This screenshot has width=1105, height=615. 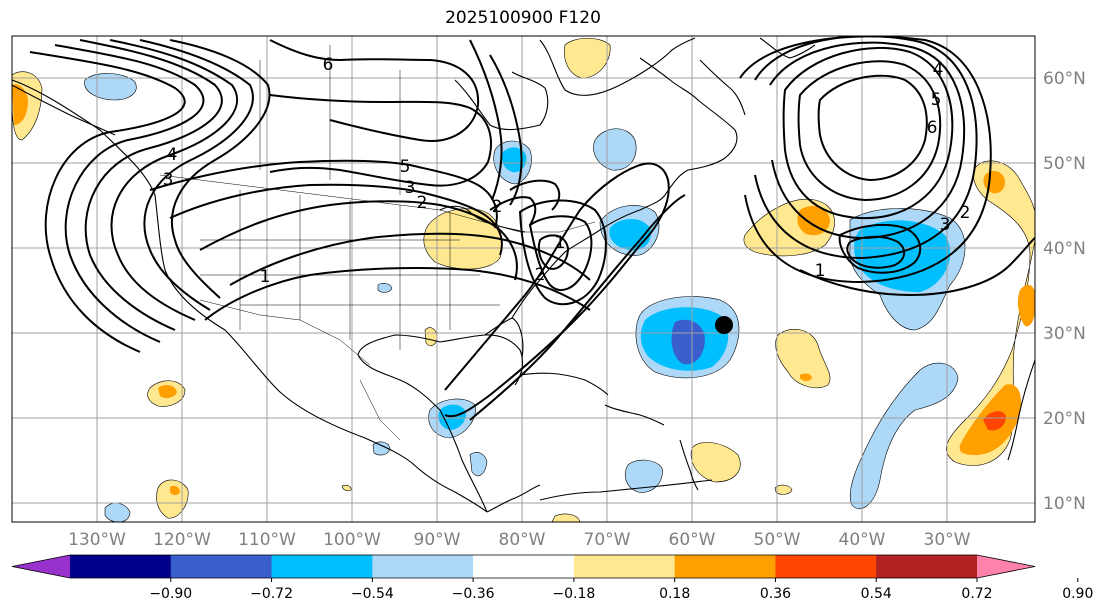 I want to click on lon-label: 120°W, so click(x=182, y=540).